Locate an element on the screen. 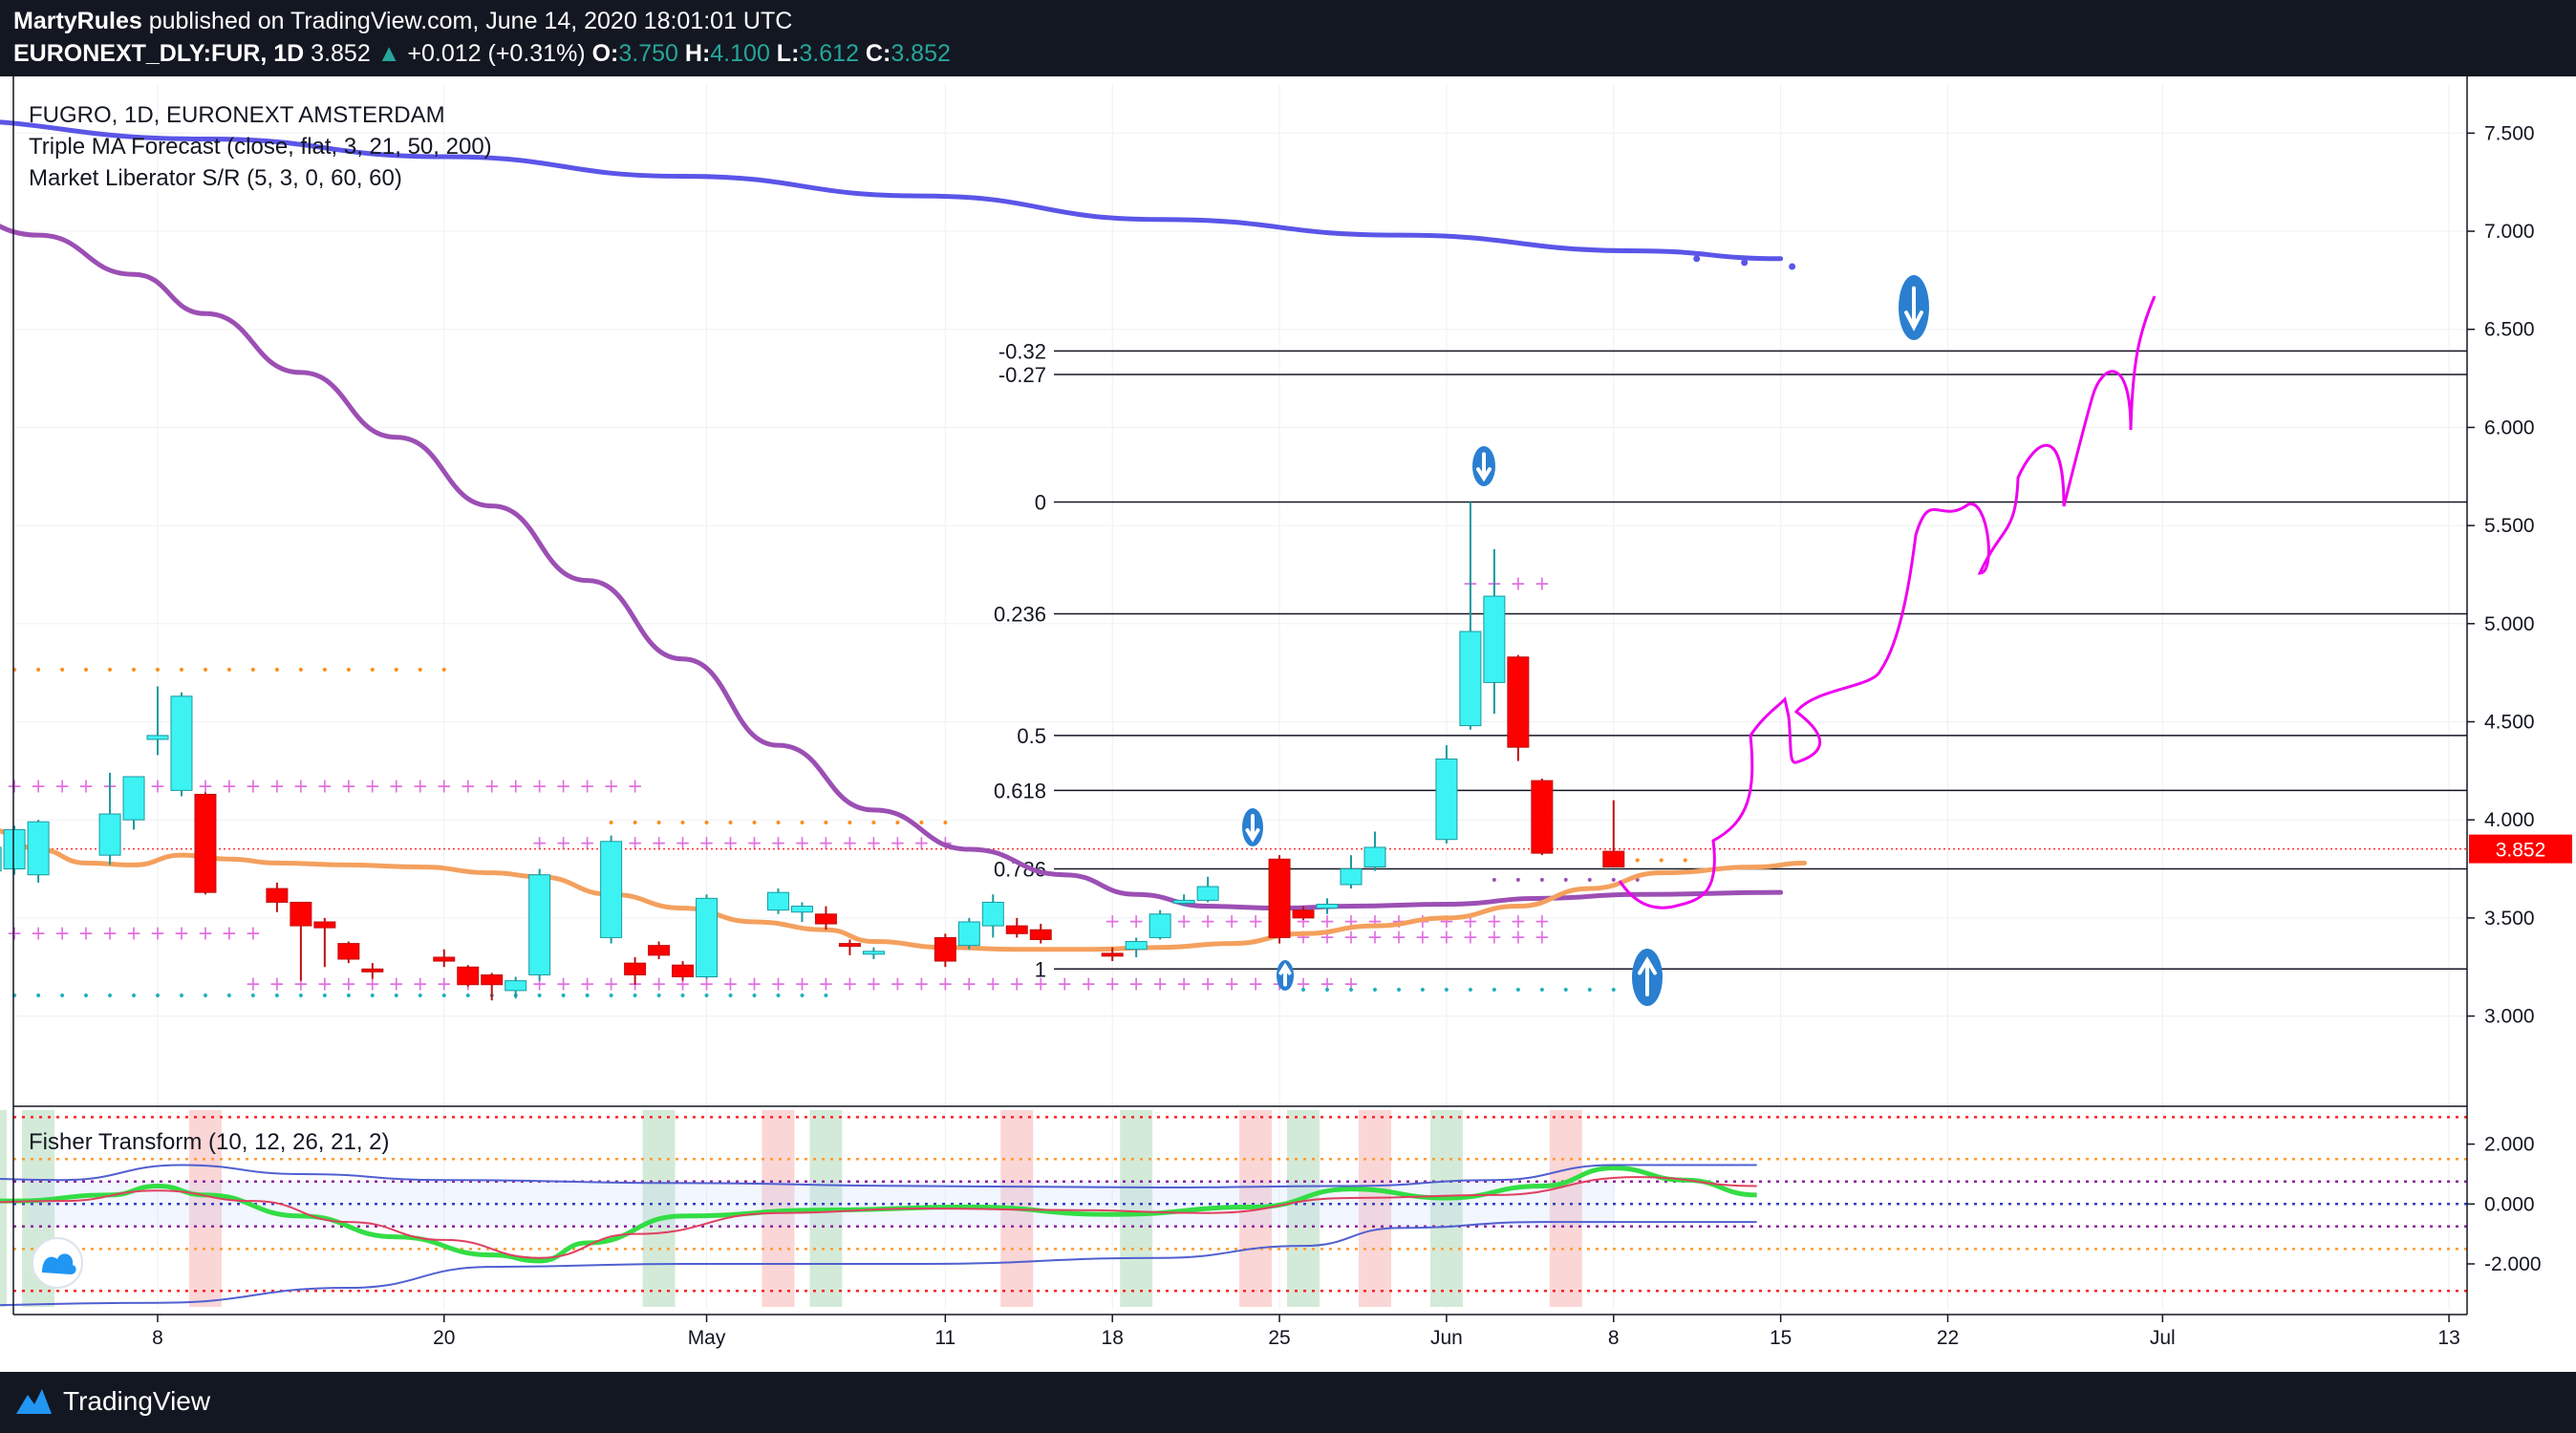  fib-label: 1 is located at coordinates (1040, 969).